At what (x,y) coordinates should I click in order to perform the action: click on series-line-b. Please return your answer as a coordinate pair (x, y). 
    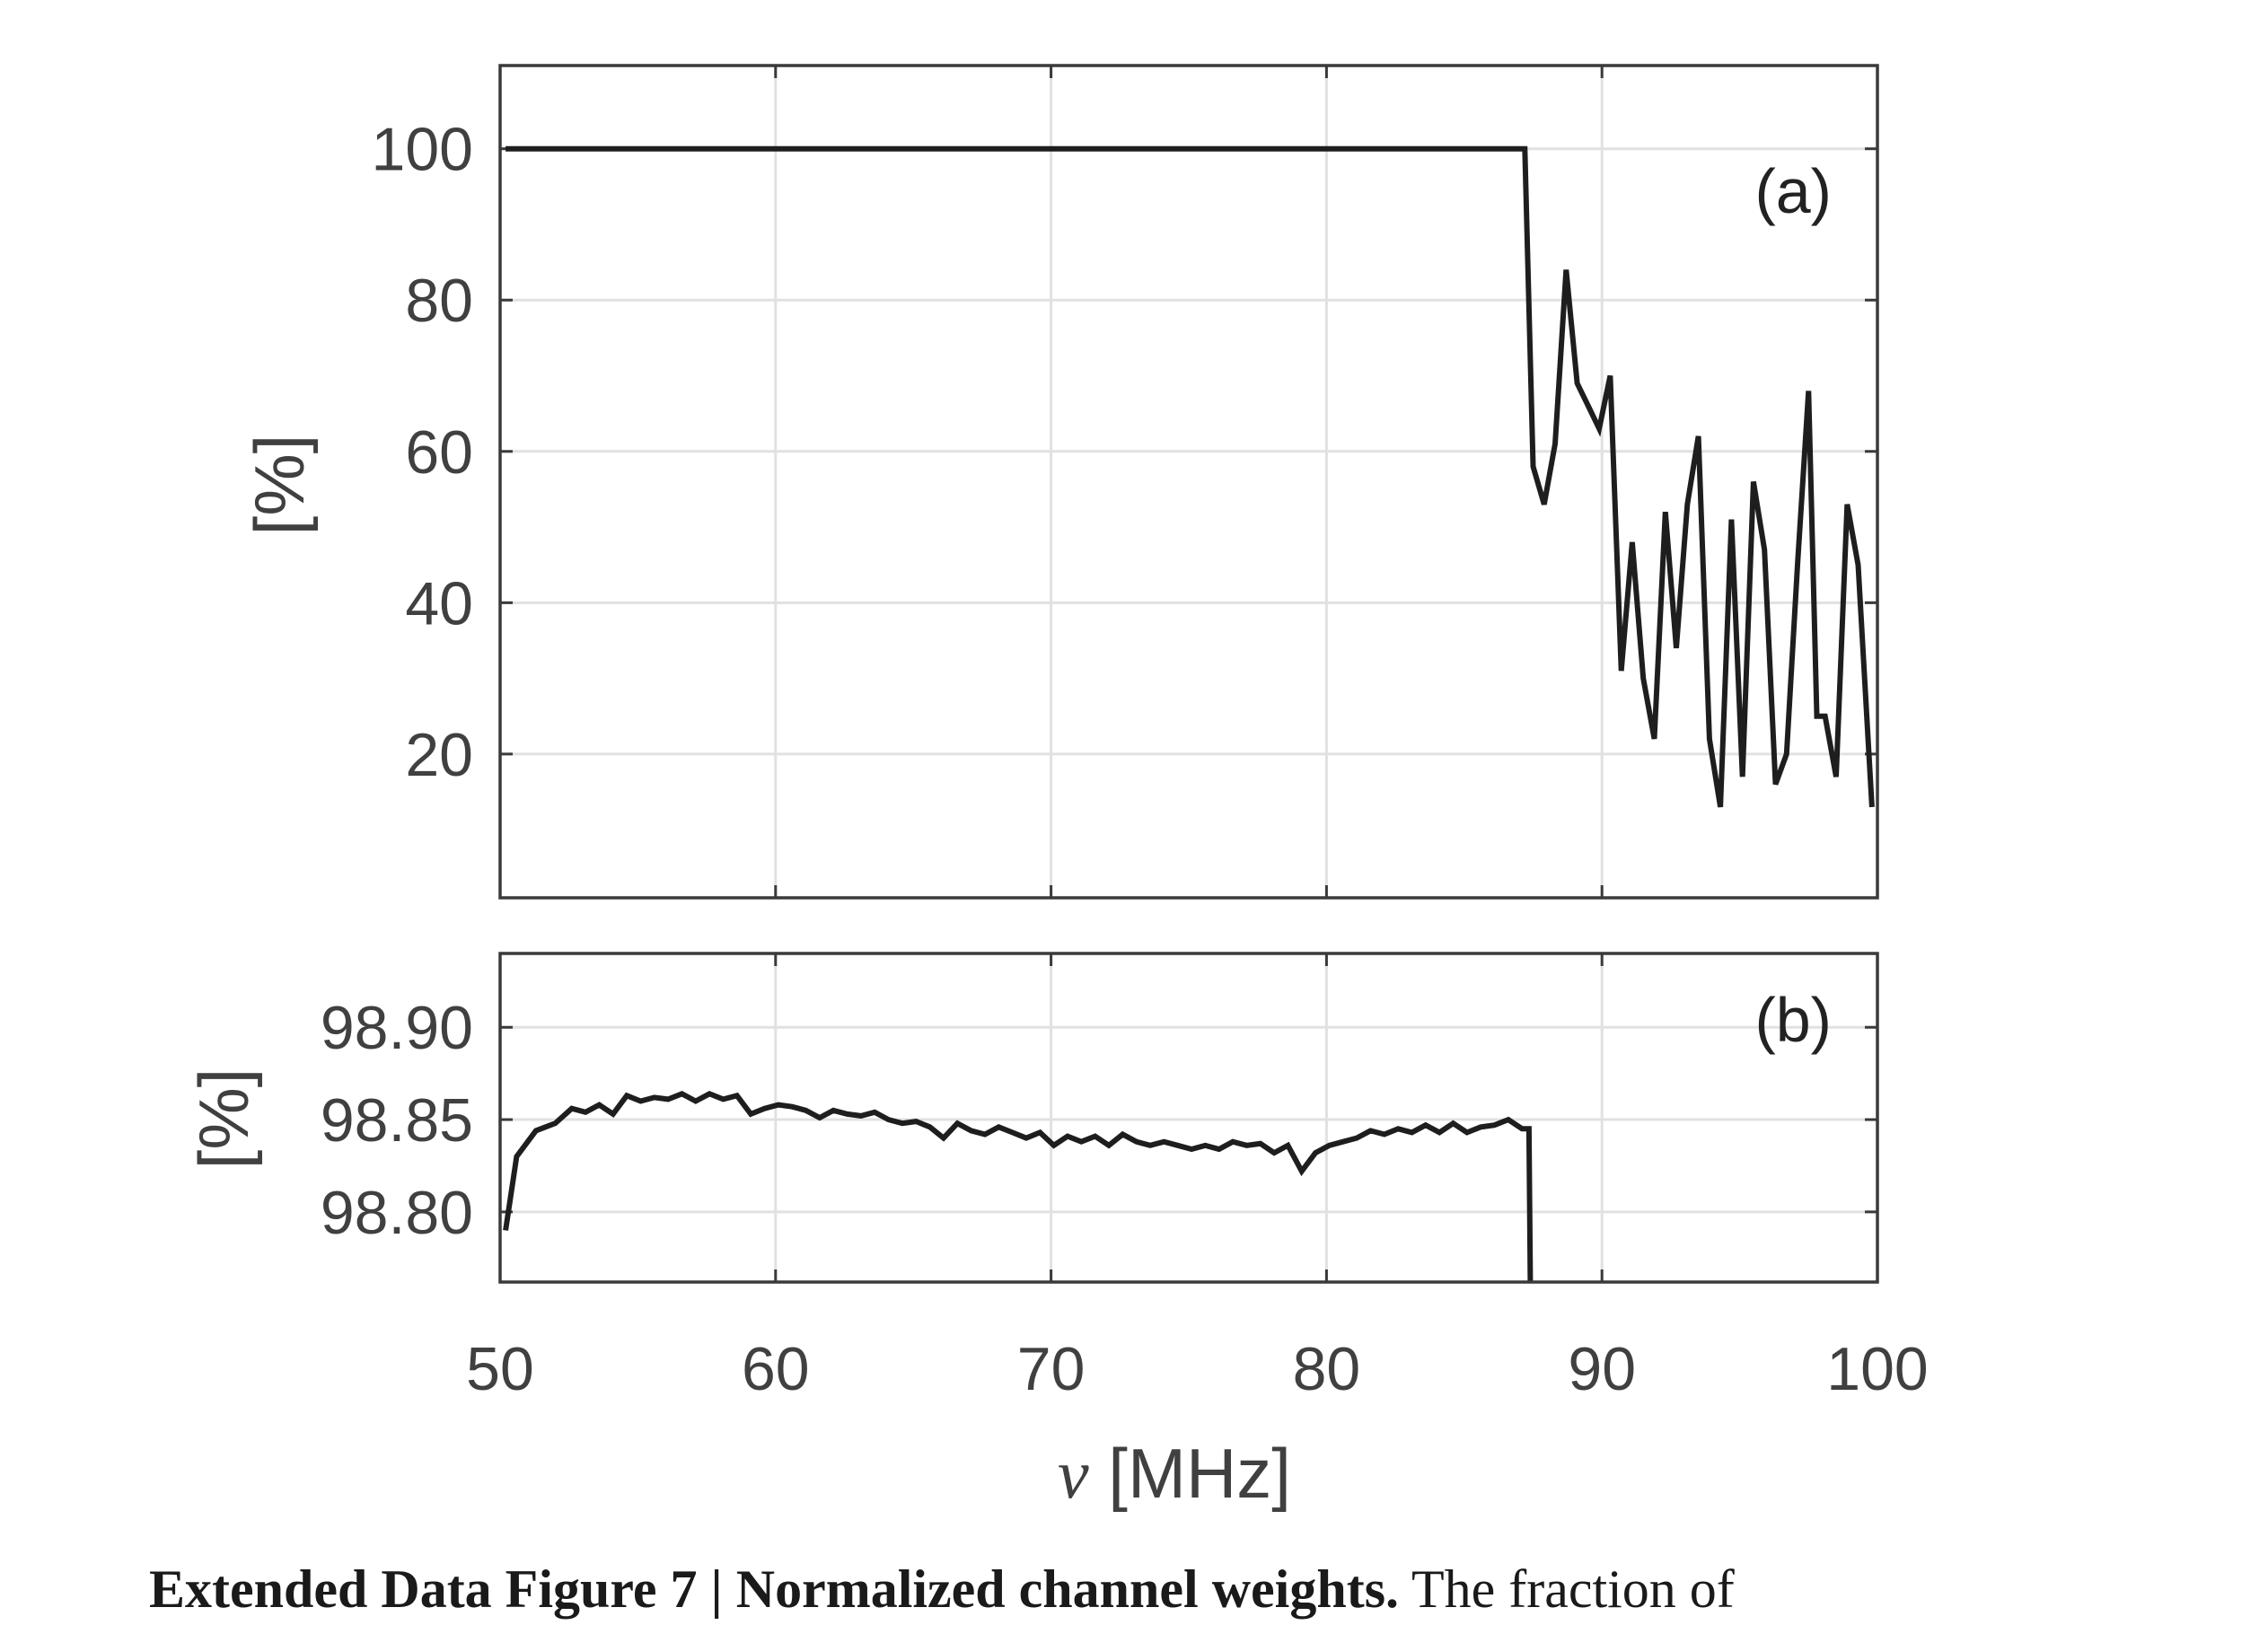
    Looking at the image, I should click on (1017, 1188).